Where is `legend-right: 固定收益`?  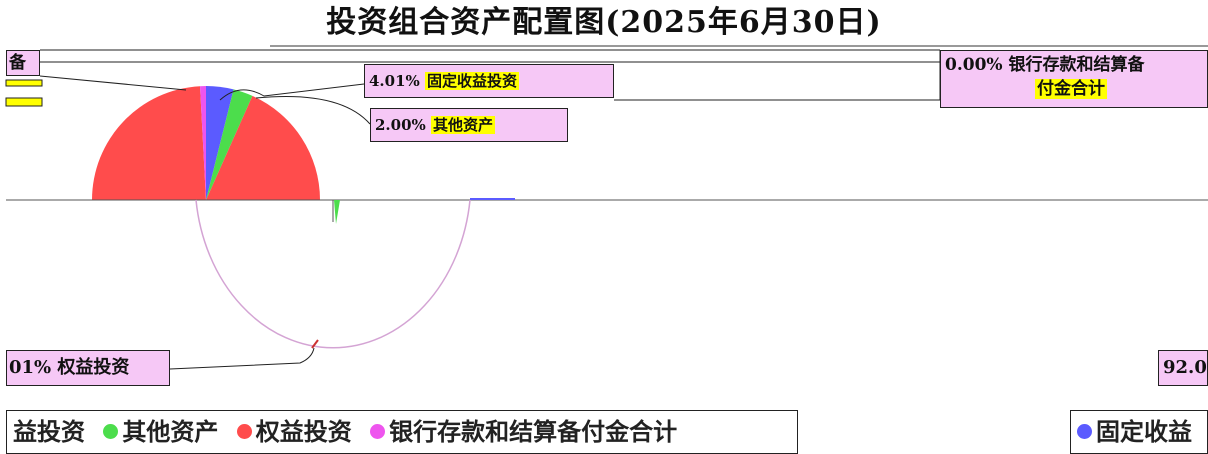
legend-right: 固定收益 is located at coordinates (1139, 432).